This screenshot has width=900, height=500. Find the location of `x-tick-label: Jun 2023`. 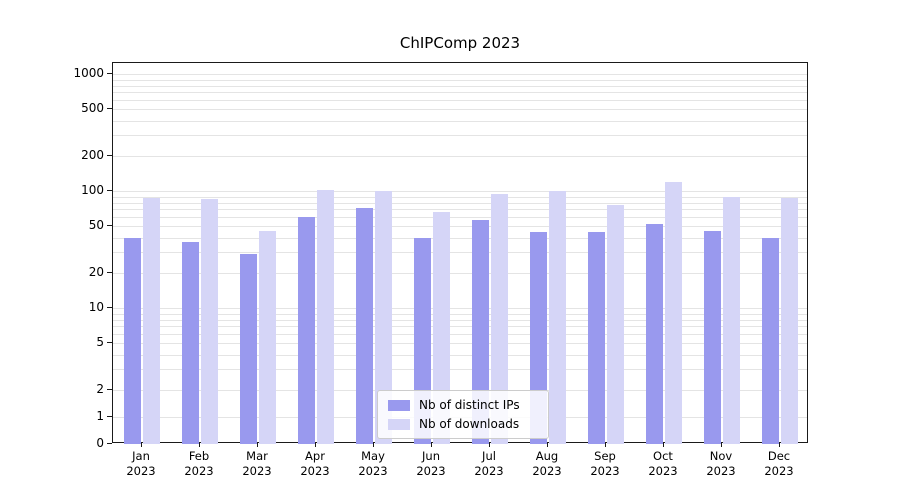

x-tick-label: Jun 2023 is located at coordinates (431, 464).